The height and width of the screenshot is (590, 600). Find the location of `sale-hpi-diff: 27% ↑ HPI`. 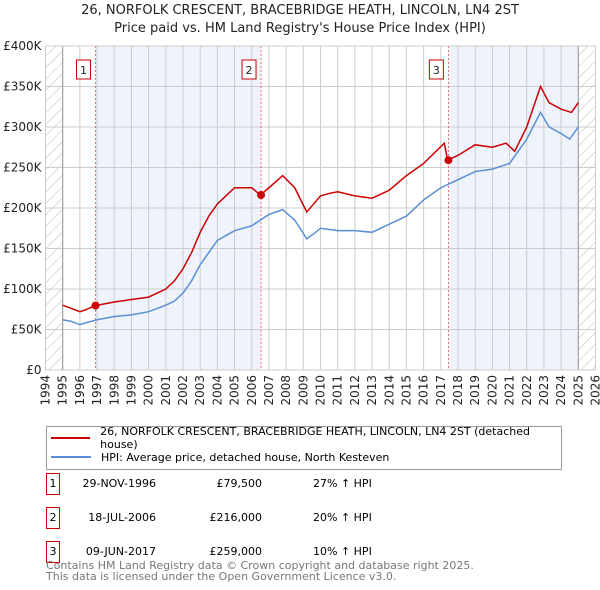

sale-hpi-diff: 27% ↑ HPI is located at coordinates (342, 483).